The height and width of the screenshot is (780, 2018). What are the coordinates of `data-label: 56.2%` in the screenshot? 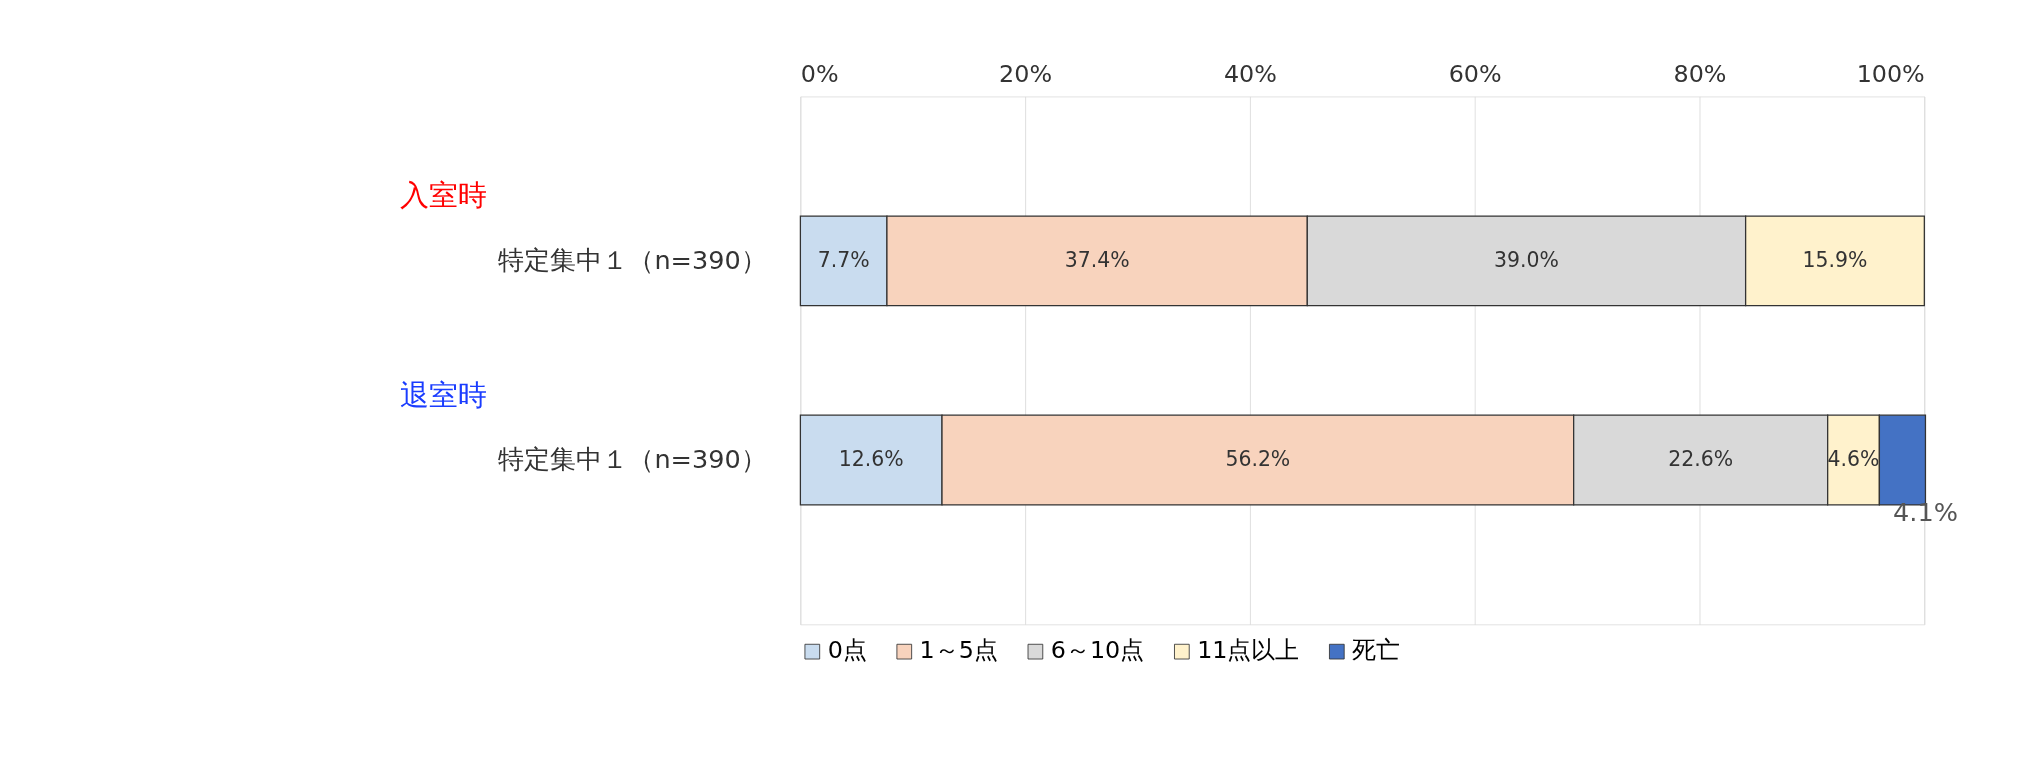 It's located at (1258, 459).